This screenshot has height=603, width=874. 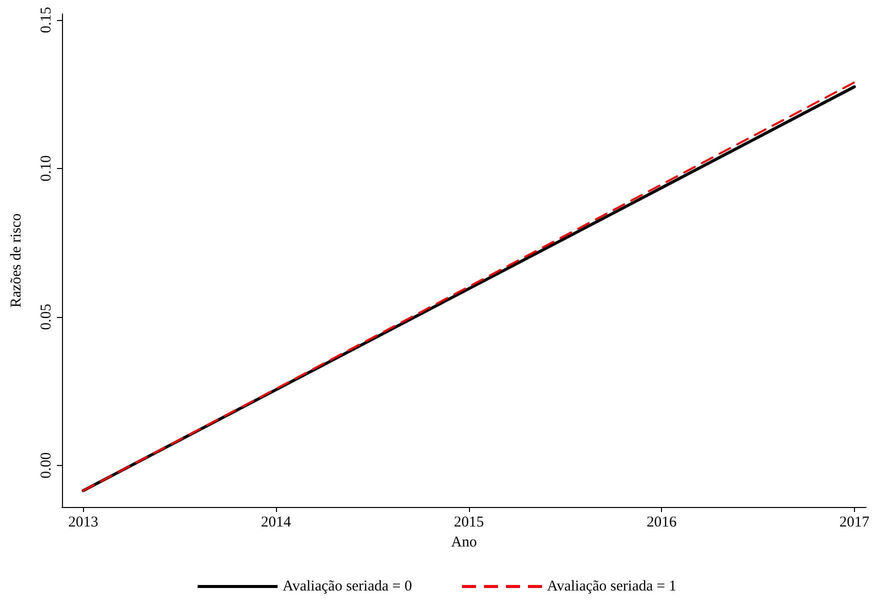 I want to click on x-tick-label: 2016, so click(x=662, y=522).